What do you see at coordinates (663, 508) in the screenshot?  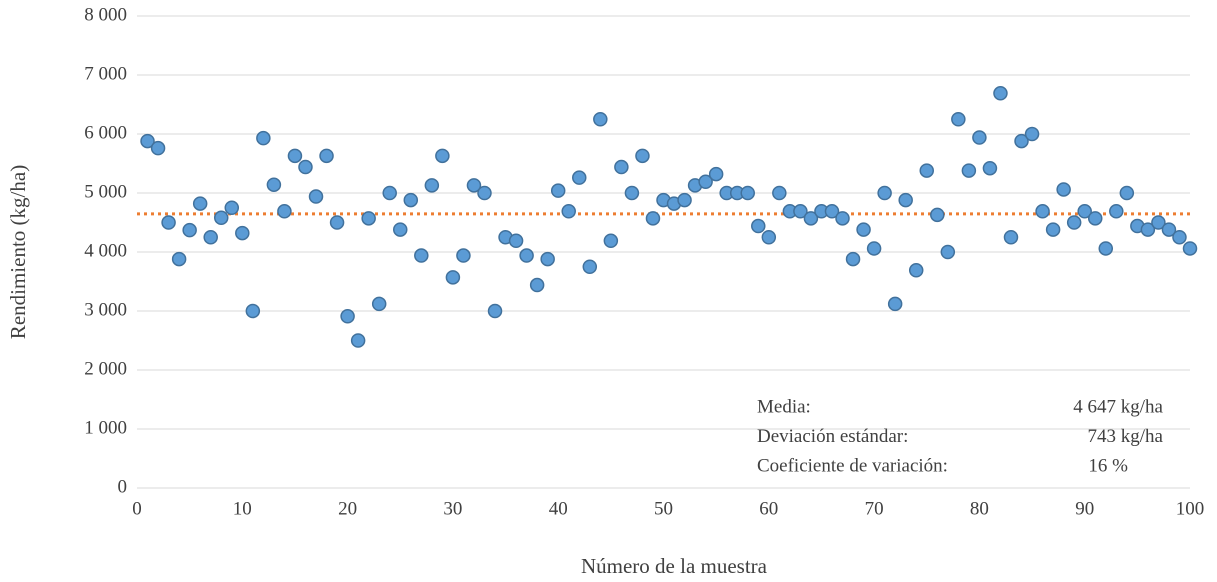 I see `x-tick-label: 50` at bounding box center [663, 508].